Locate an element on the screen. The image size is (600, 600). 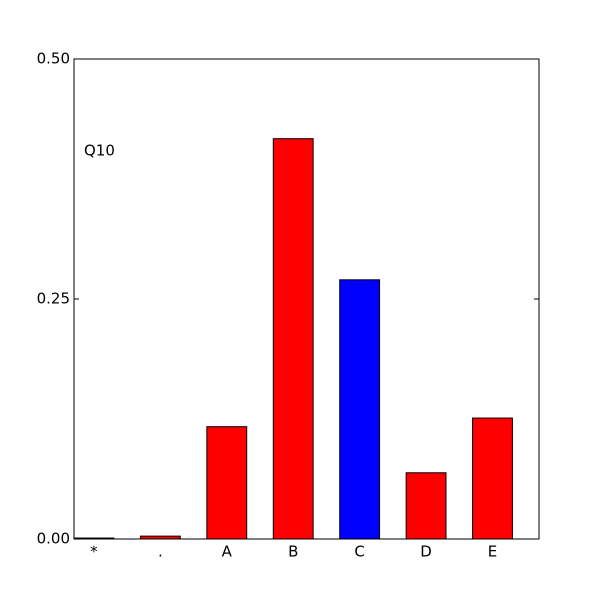
y-tick-label: 0.50 is located at coordinates (53, 59).